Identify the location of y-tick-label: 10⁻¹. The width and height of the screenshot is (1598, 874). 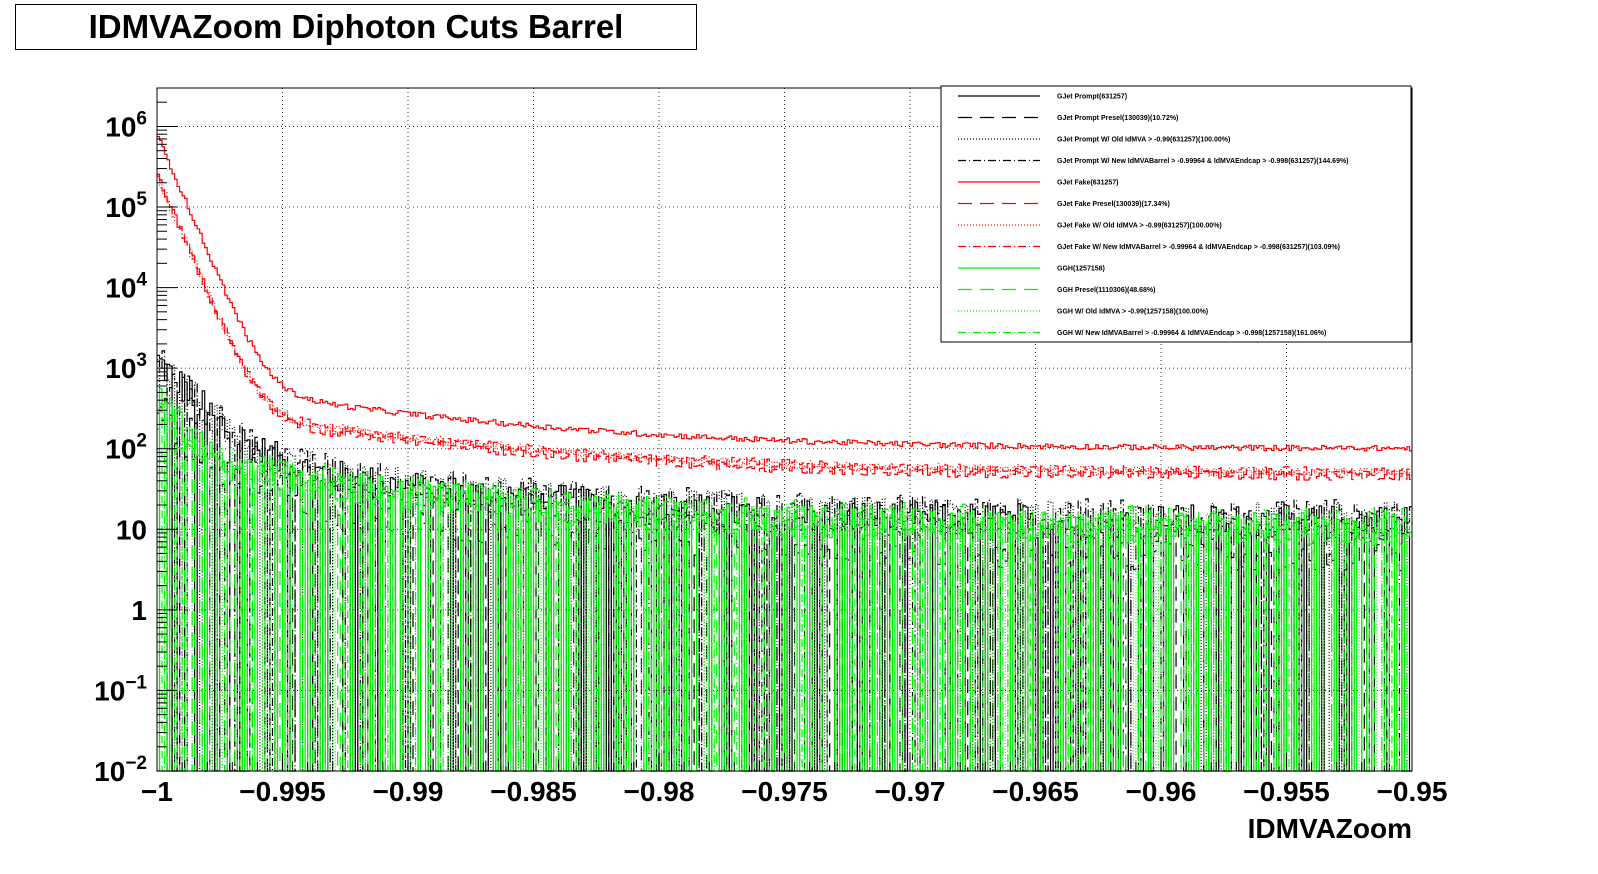
(120, 689).